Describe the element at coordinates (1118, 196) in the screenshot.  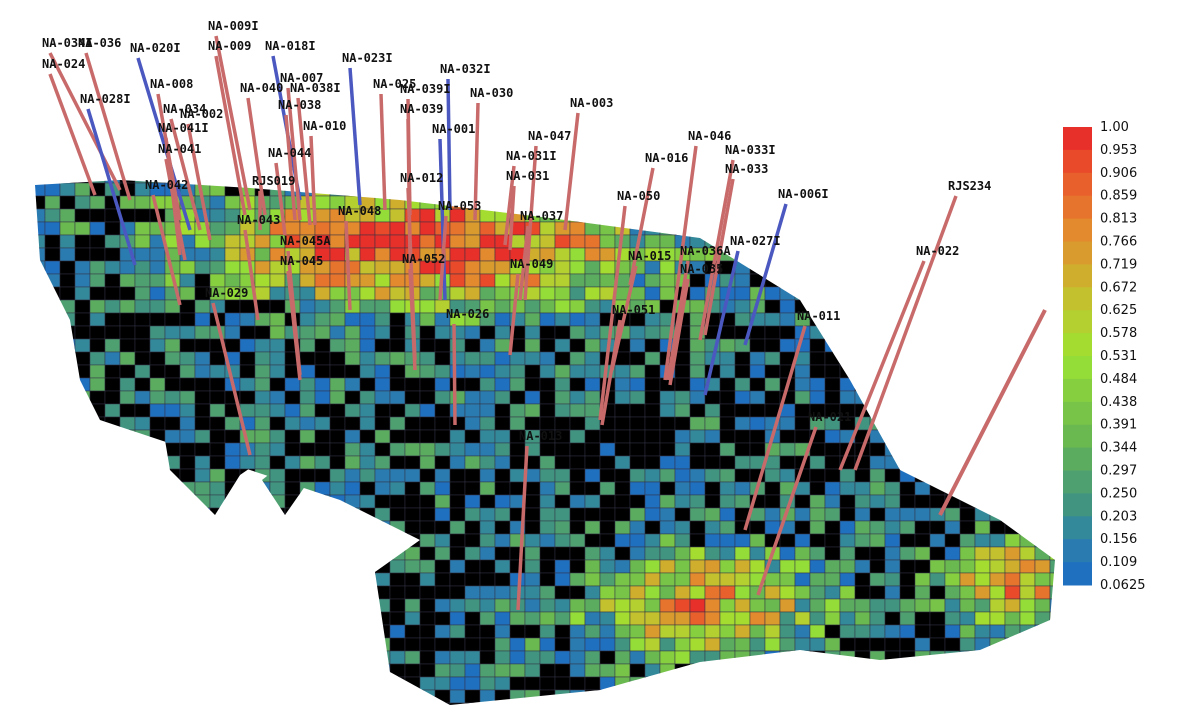
I see `colorbar-label: 0.859` at that location.